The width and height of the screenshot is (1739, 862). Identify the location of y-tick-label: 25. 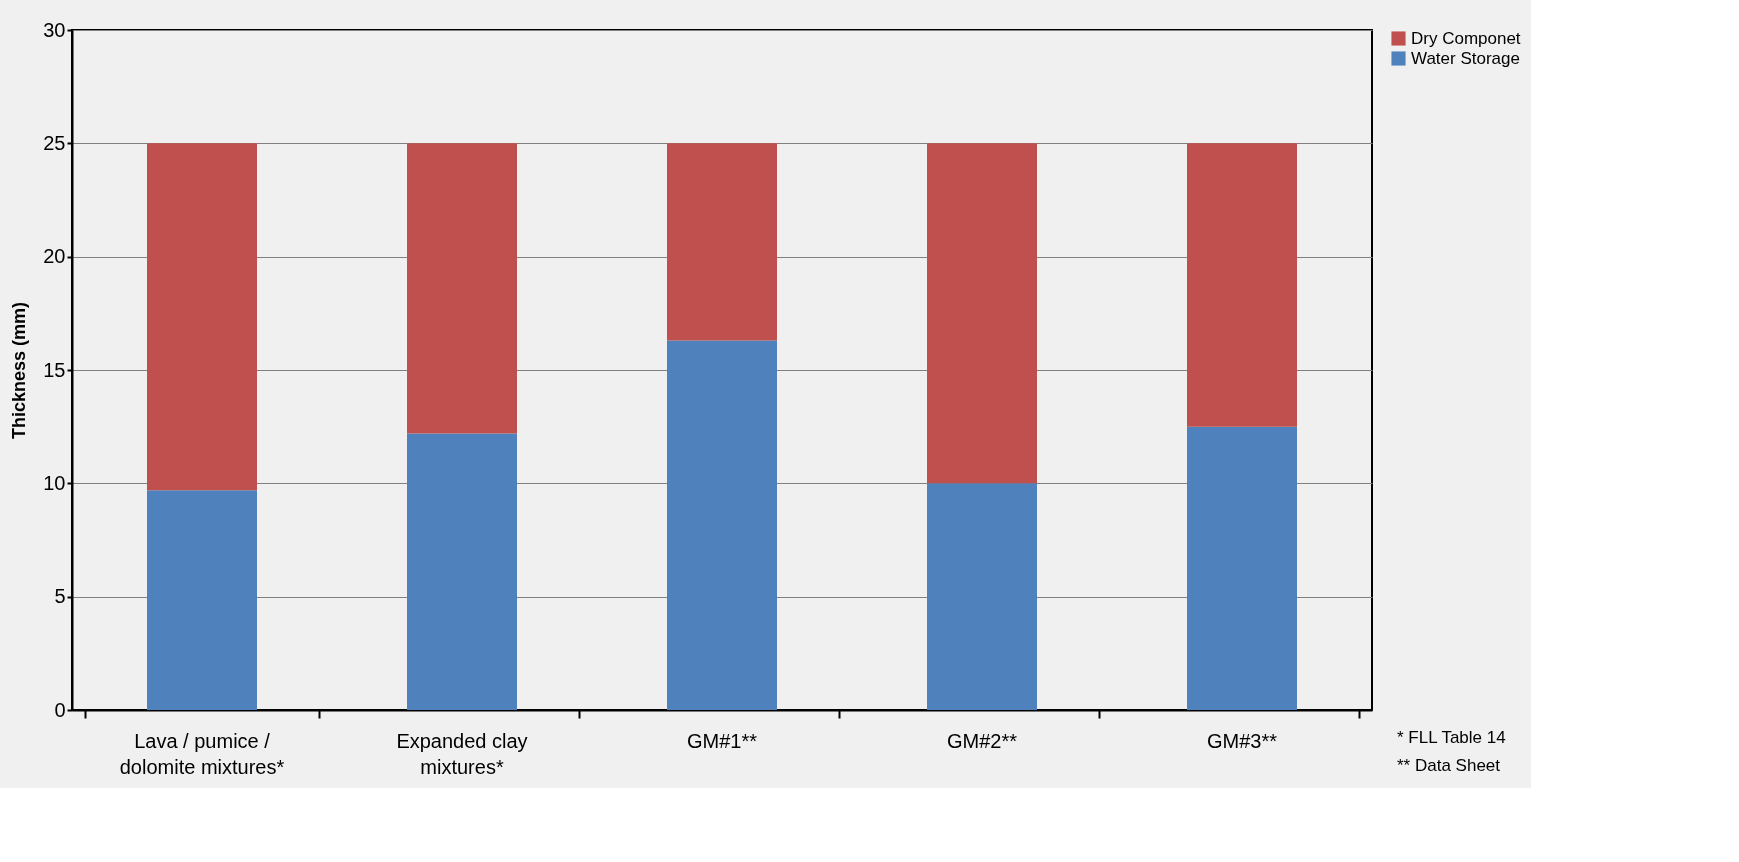
(54, 142).